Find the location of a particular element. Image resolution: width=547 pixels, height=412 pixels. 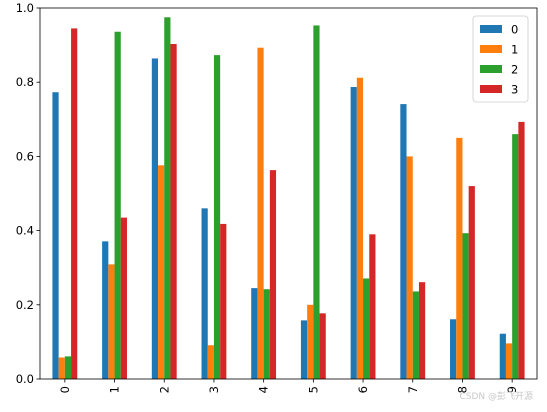

x-tick-label: 4 is located at coordinates (264, 389).